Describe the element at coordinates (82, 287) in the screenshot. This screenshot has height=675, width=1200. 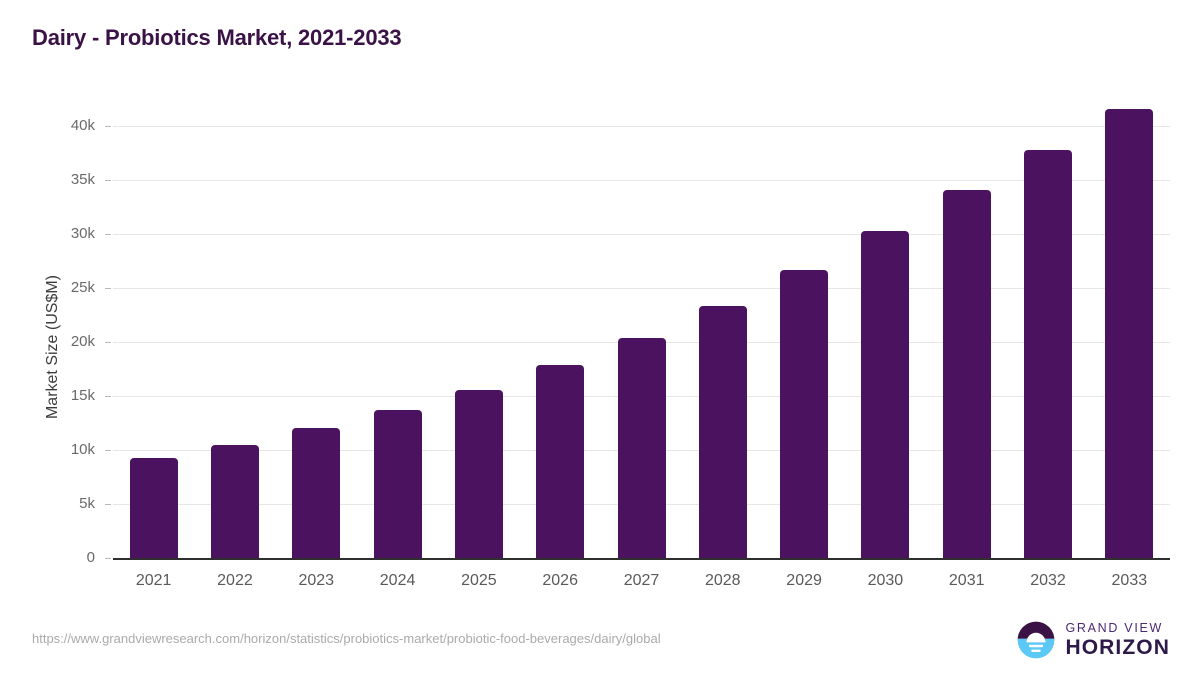
I see `y-axis-tick-label: 25k` at that location.